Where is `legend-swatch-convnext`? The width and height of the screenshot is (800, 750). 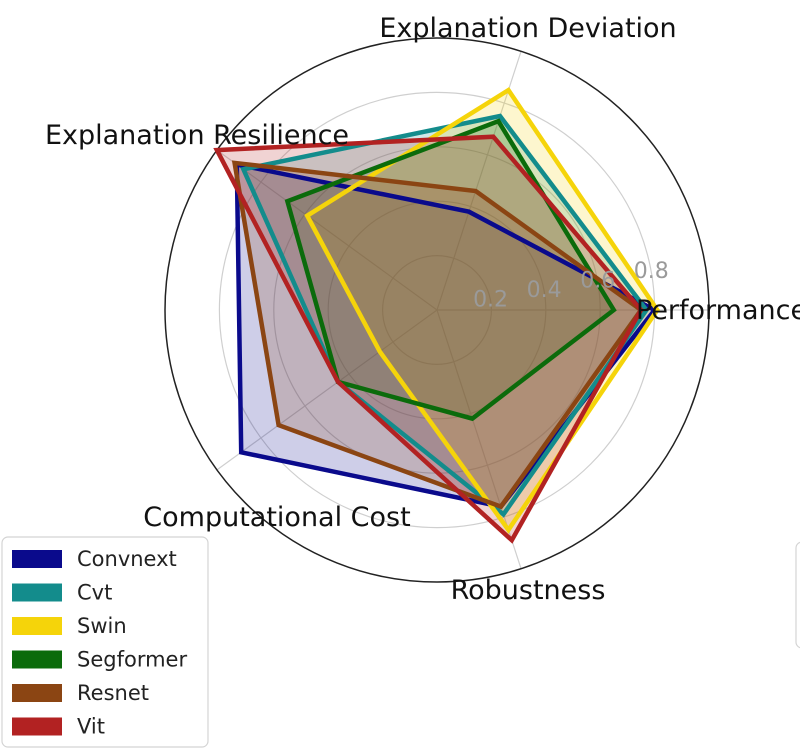
legend-swatch-convnext is located at coordinates (37, 559).